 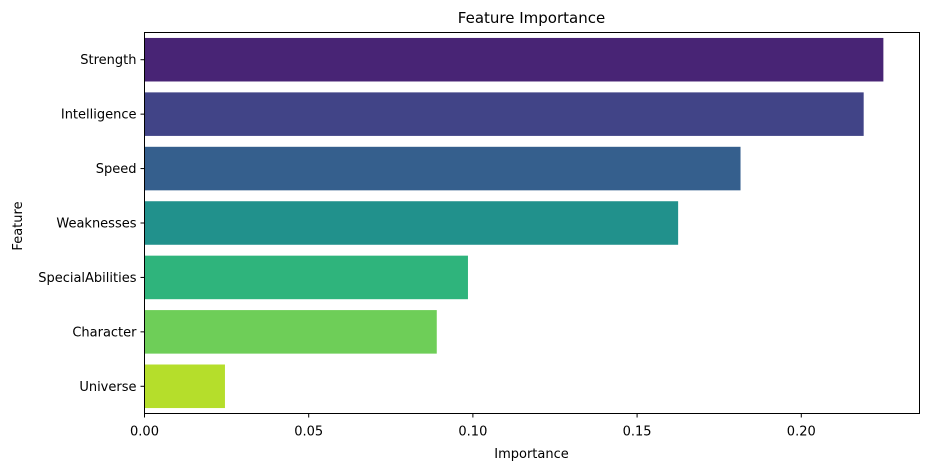 What do you see at coordinates (472, 432) in the screenshot?
I see `x-tick-label: 0.10` at bounding box center [472, 432].